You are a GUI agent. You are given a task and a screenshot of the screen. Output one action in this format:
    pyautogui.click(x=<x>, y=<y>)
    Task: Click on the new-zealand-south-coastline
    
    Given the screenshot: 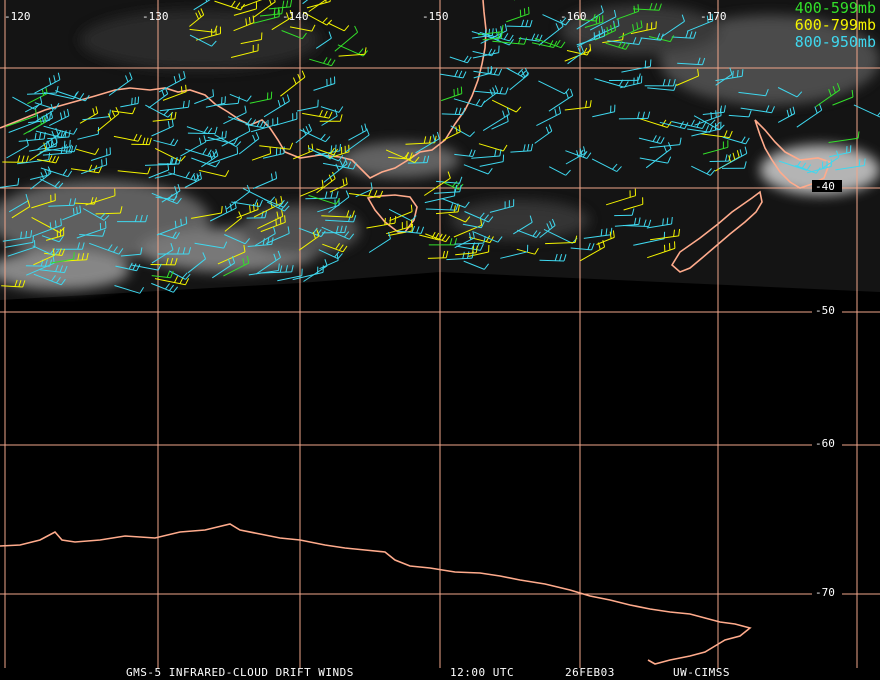 What is the action you would take?
    pyautogui.click(x=716, y=231)
    